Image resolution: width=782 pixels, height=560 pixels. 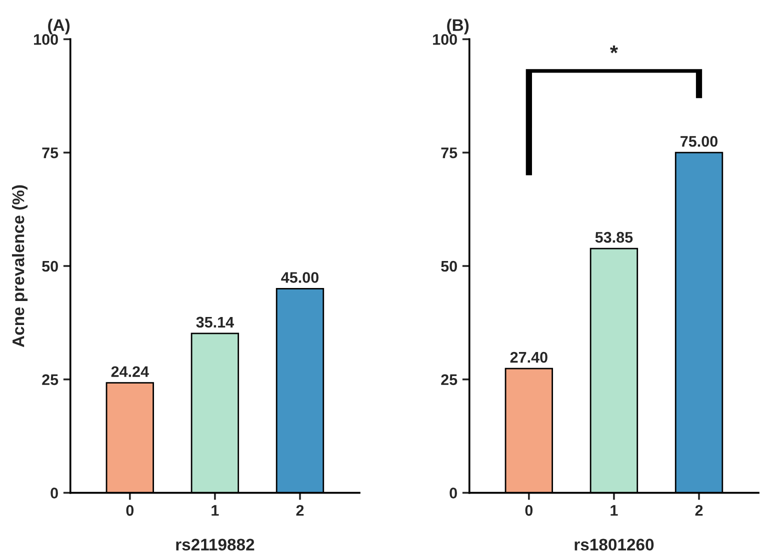 What do you see at coordinates (130, 371) in the screenshot?
I see `data-label: 24.24` at bounding box center [130, 371].